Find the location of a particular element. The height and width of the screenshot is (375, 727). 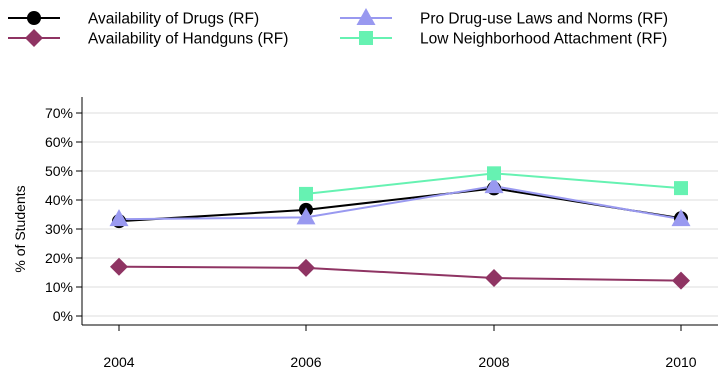

y-axis-label: % of Students is located at coordinates (20, 228).